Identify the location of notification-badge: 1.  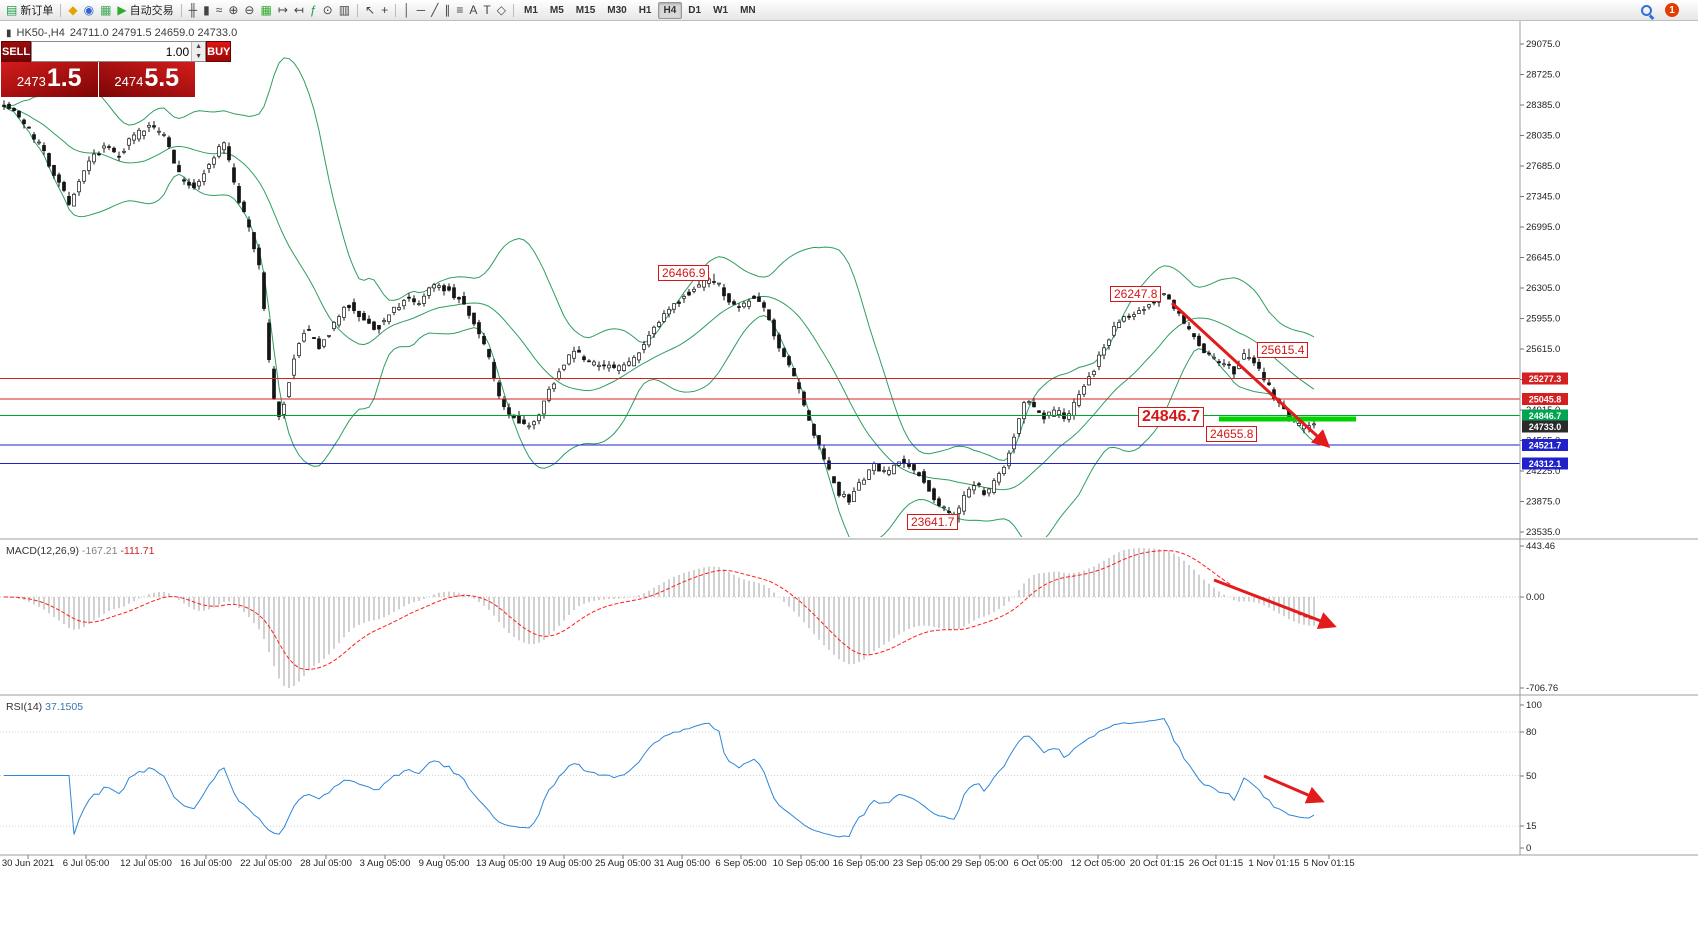
(1672, 10).